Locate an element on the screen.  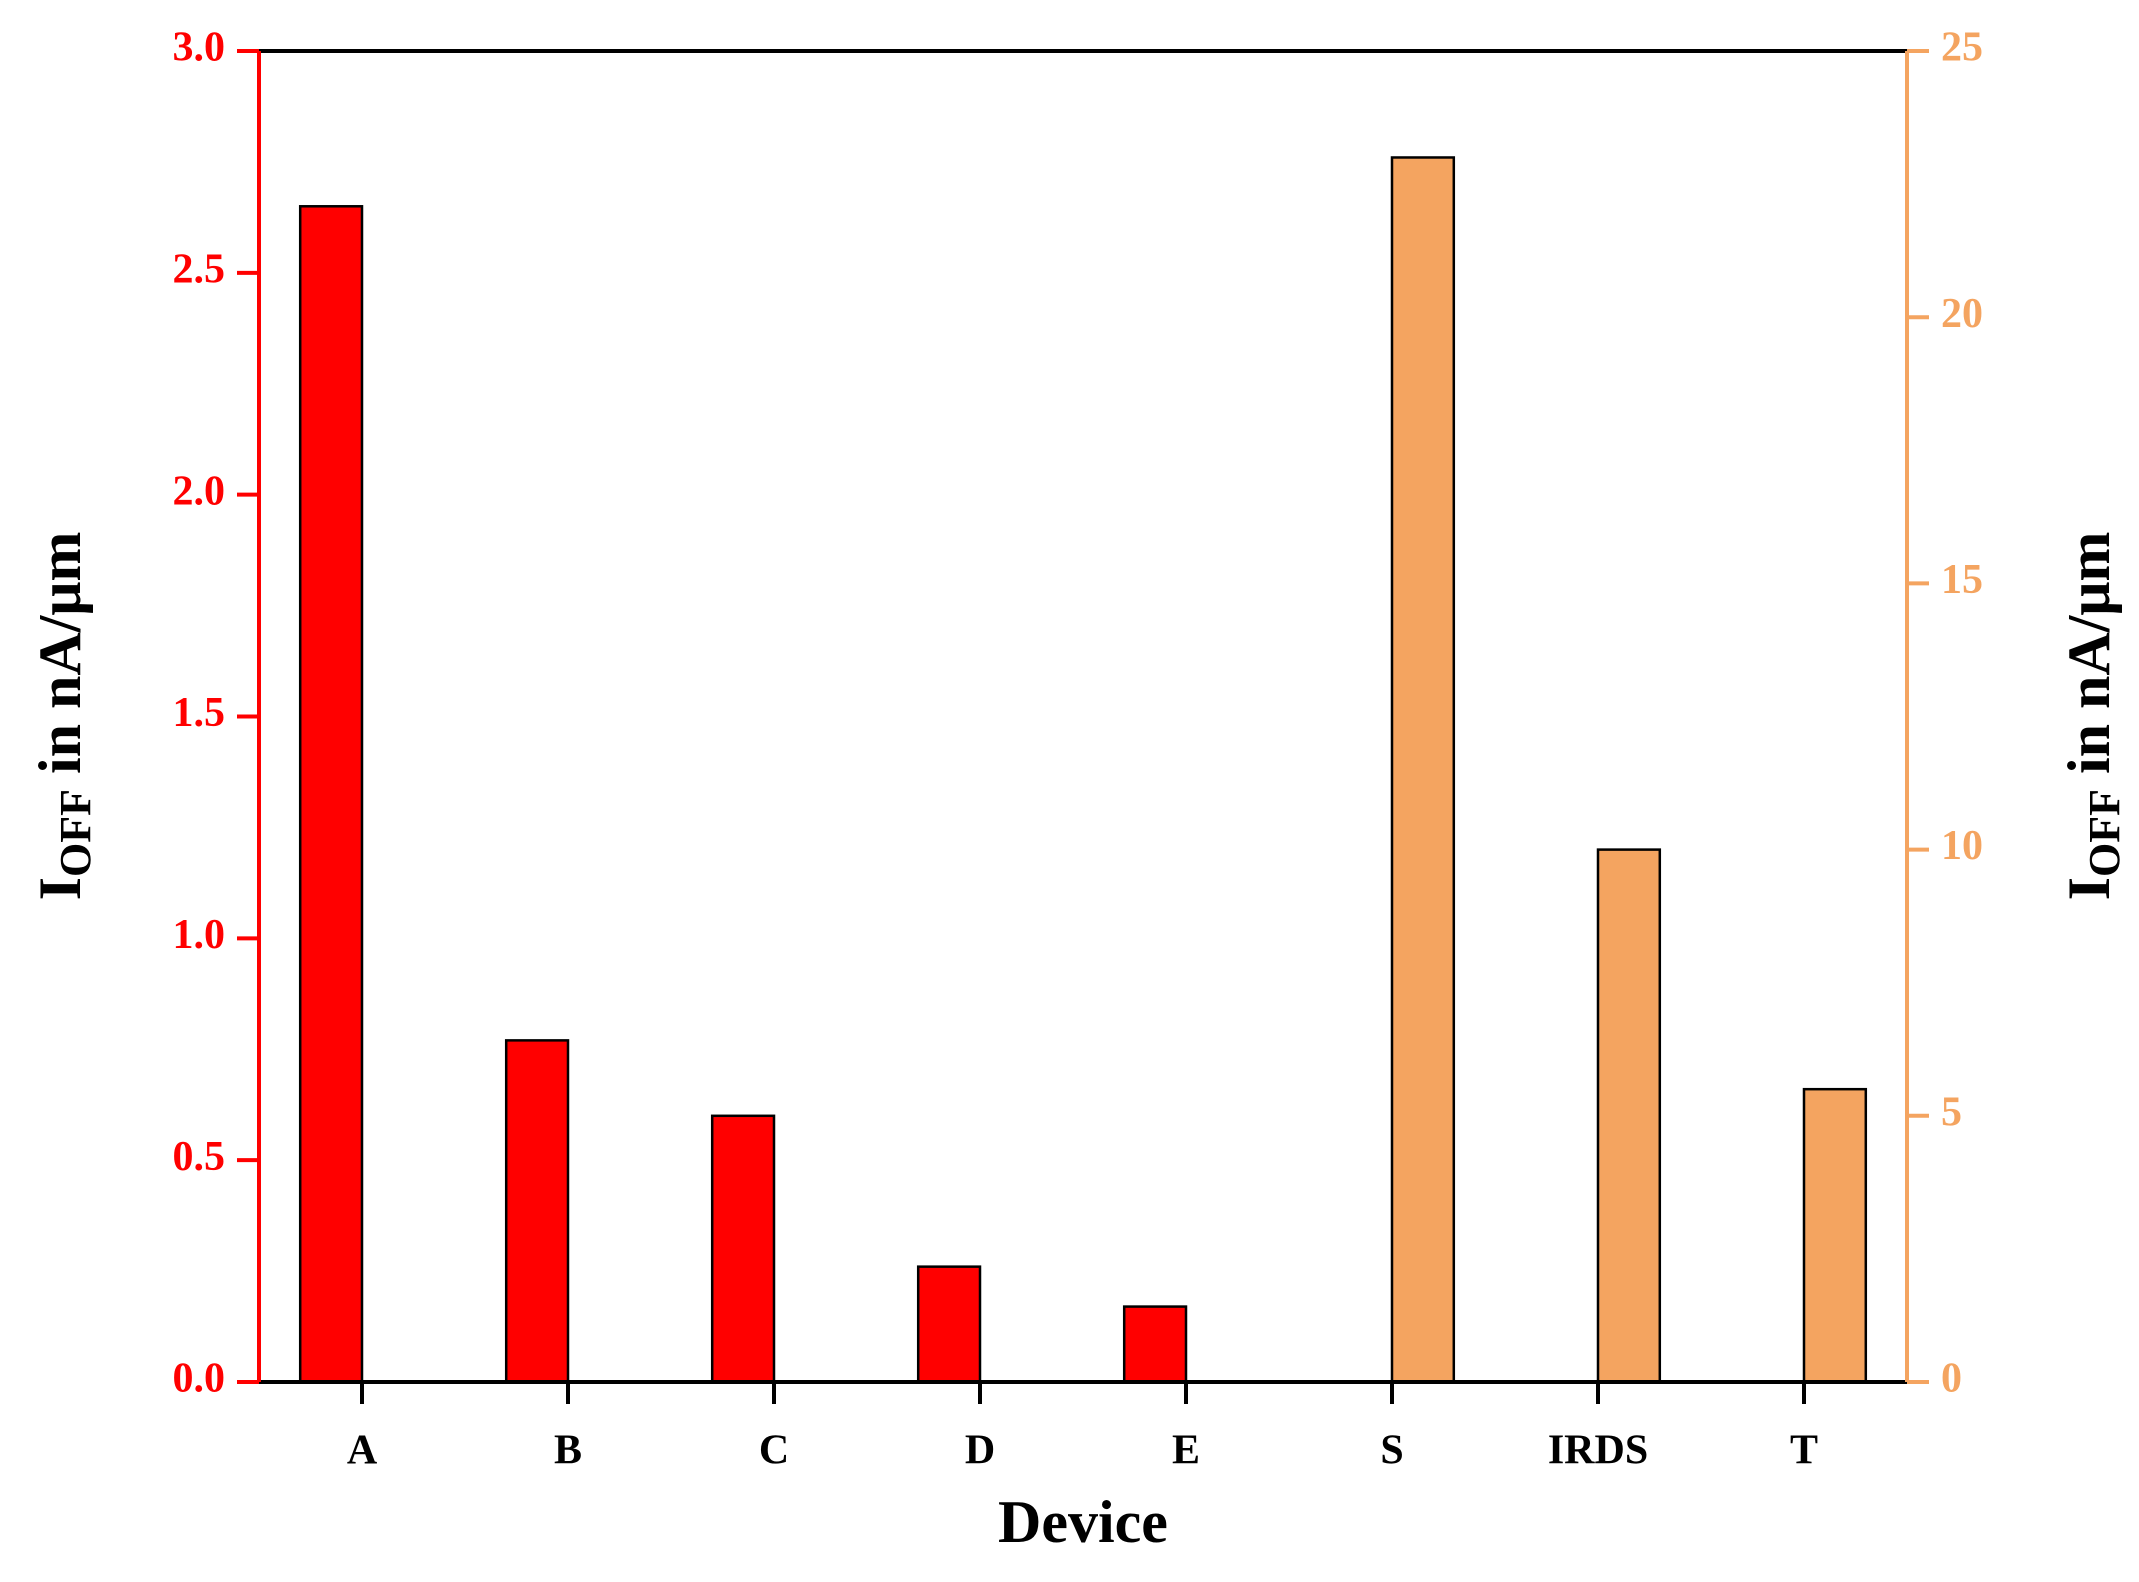
y2-axis-title-rest: in nA/μm is located at coordinates (2089, 660).